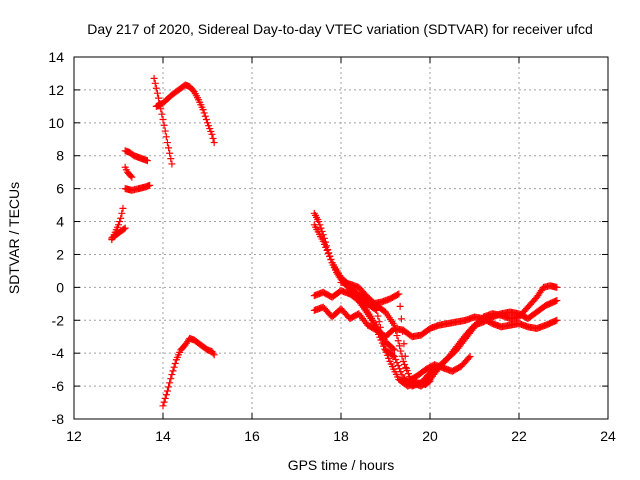 This screenshot has width=640, height=480. What do you see at coordinates (60, 287) in the screenshot?
I see `y-tick-label: 0` at bounding box center [60, 287].